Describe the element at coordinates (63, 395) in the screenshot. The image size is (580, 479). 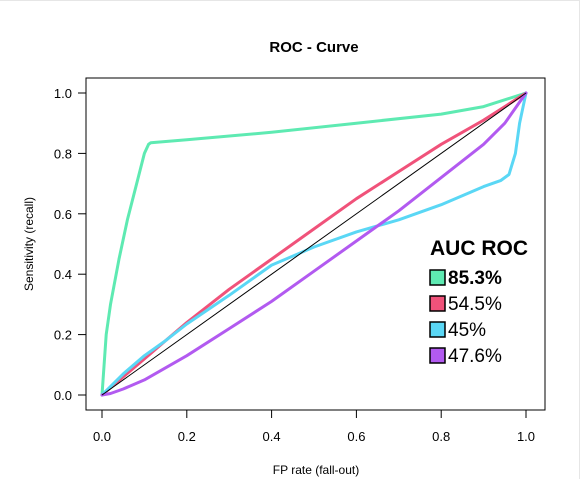
I see `y-tick-label: 0.0` at that location.